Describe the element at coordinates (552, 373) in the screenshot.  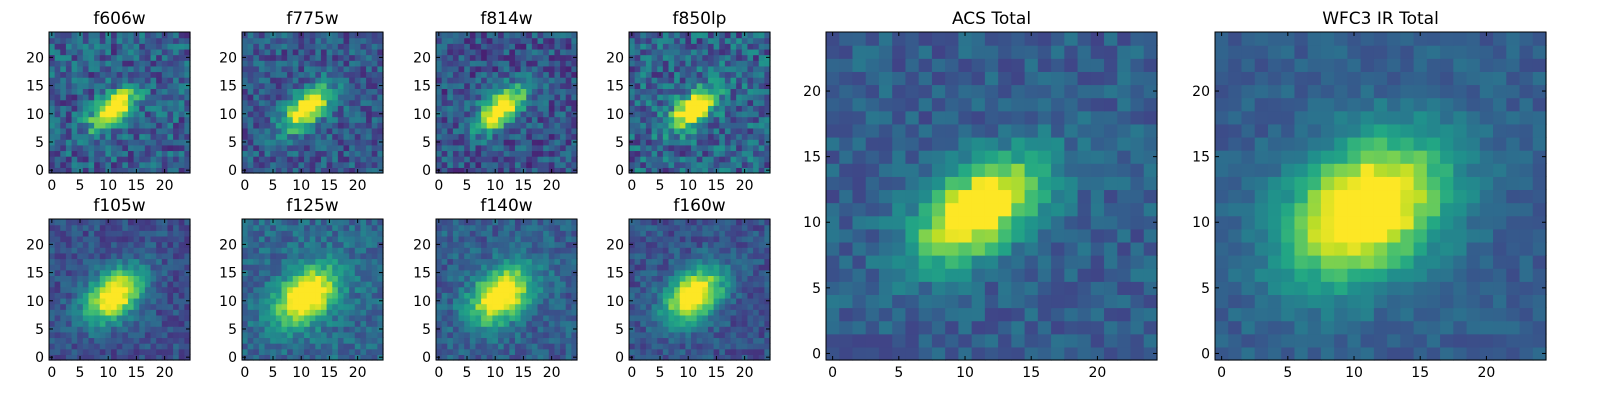
I see `x-tick-label: 20` at that location.